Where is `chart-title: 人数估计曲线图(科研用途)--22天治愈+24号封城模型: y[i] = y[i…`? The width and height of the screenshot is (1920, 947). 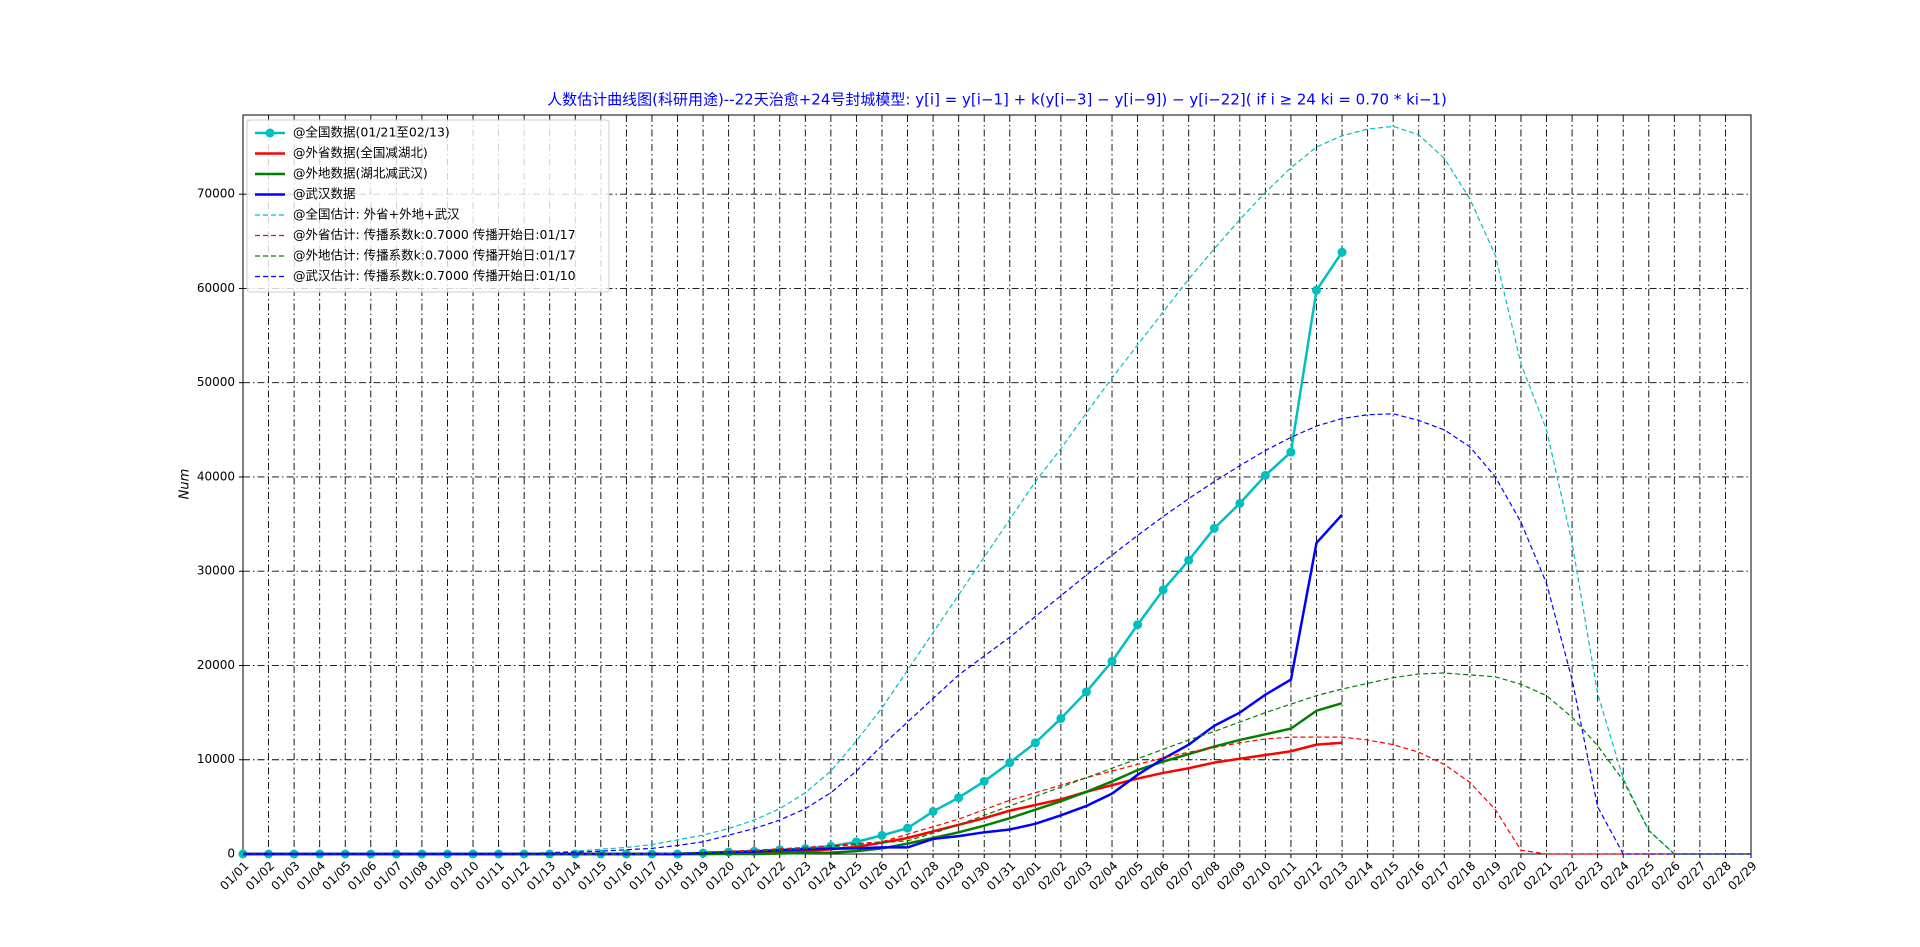 chart-title: 人数估计曲线图(科研用途)--22天治愈+24号封城模型: y[i] = y[i… is located at coordinates (997, 100).